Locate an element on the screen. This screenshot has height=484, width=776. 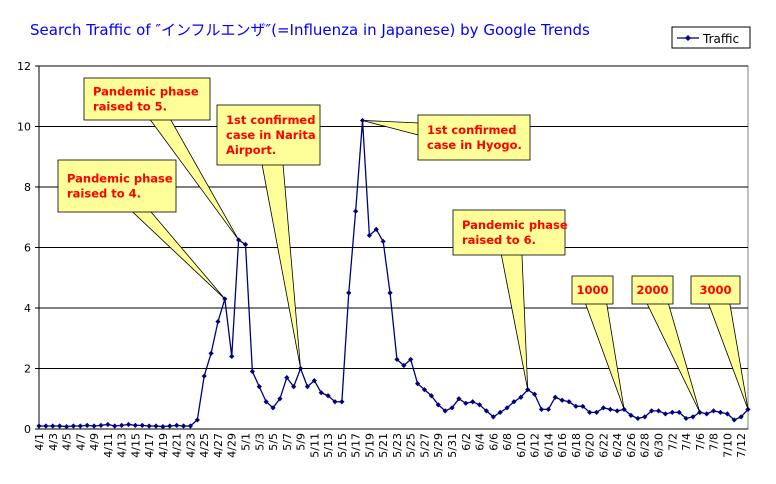
x-tick-label: 6/8 is located at coordinates (507, 442).